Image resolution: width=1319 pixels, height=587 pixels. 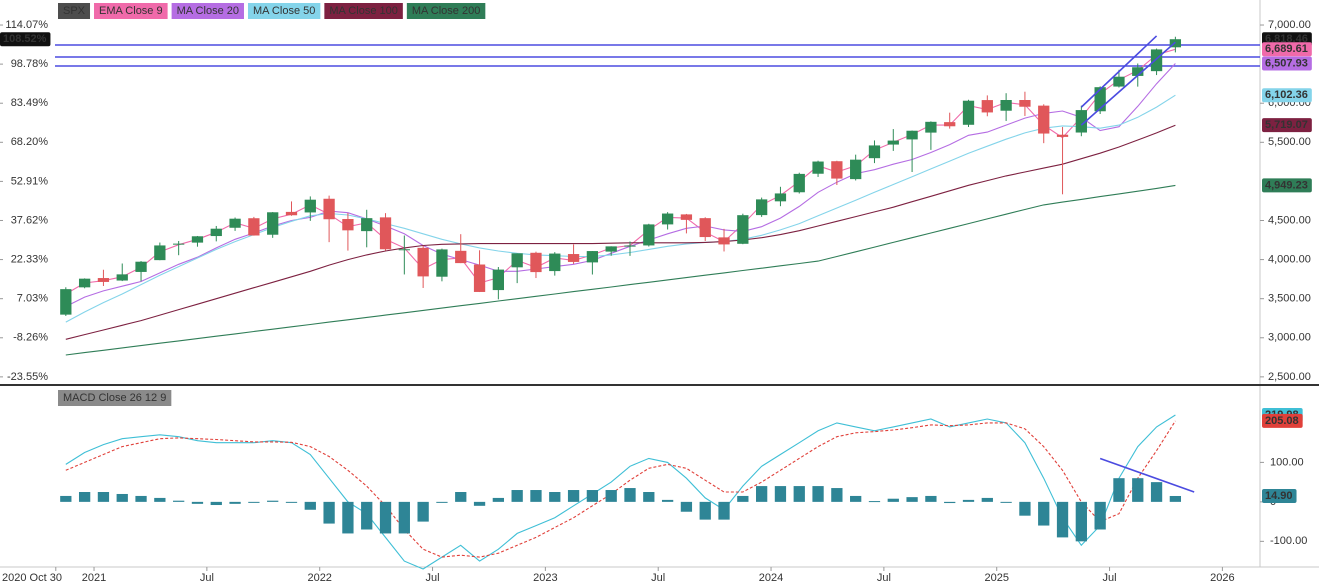 I want to click on trend-line, so click(x=1119, y=71).